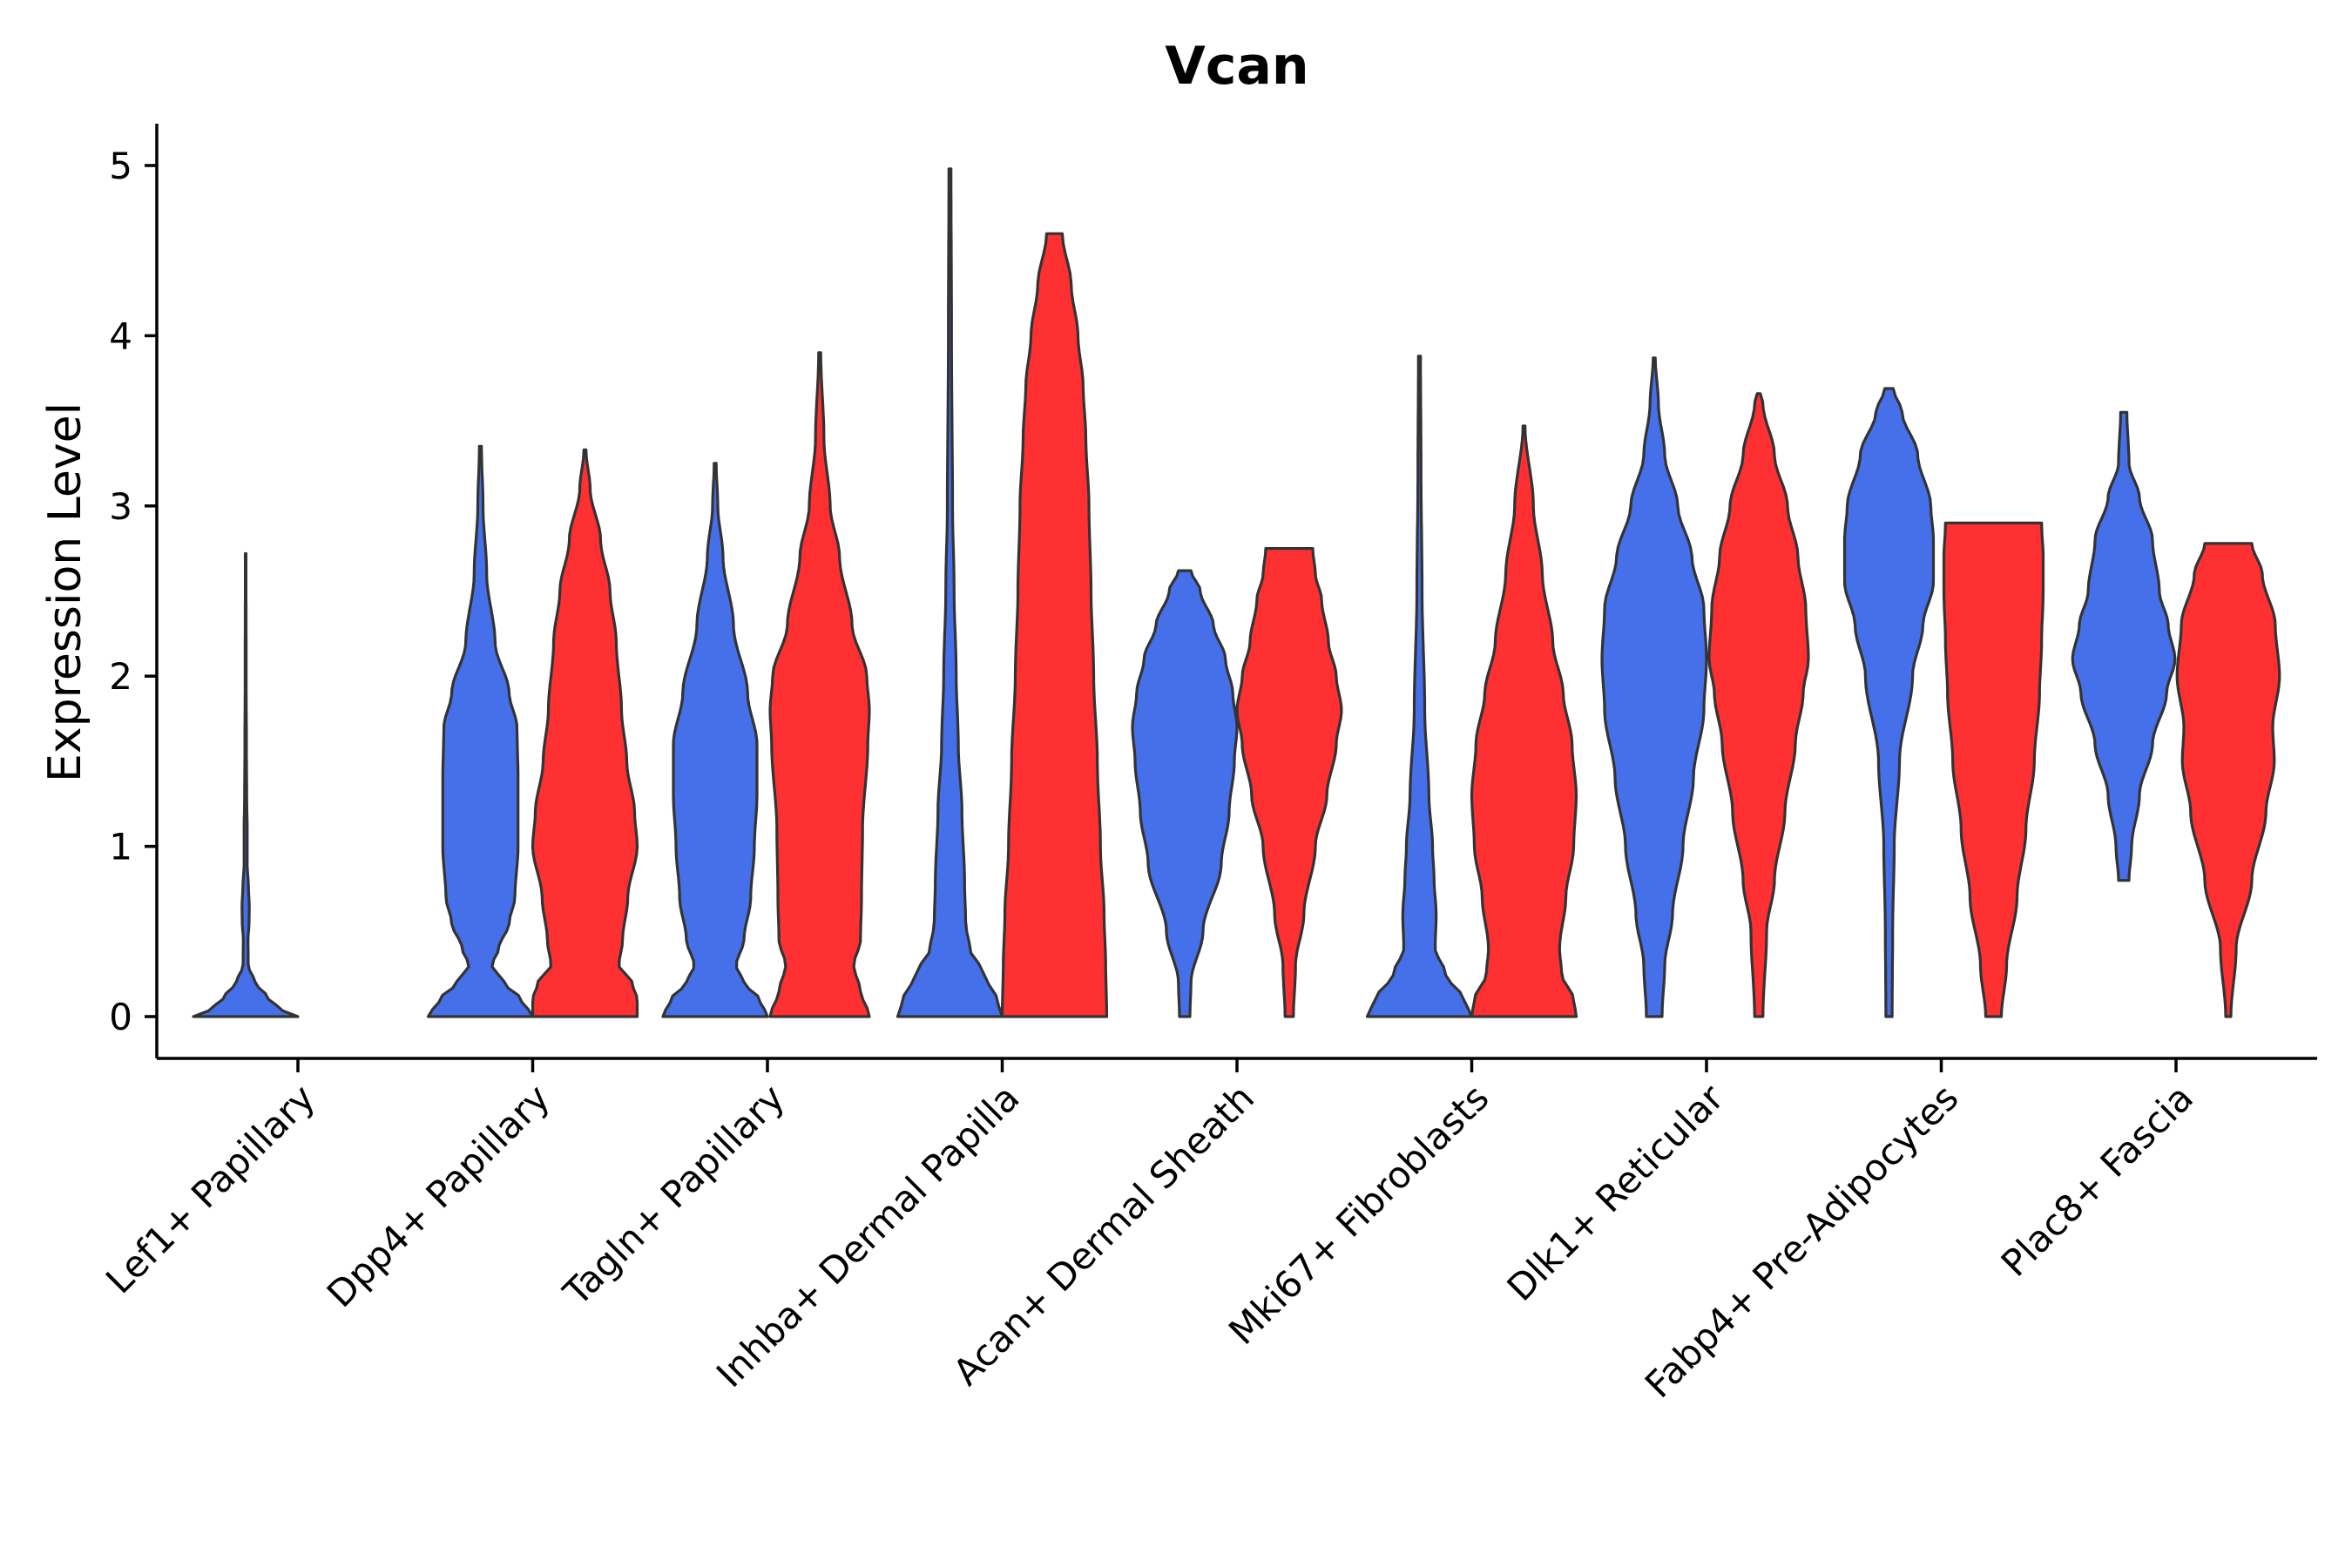  What do you see at coordinates (2097, 1180) in the screenshot?
I see `x-tick-label: Plac8+ Fascia` at bounding box center [2097, 1180].